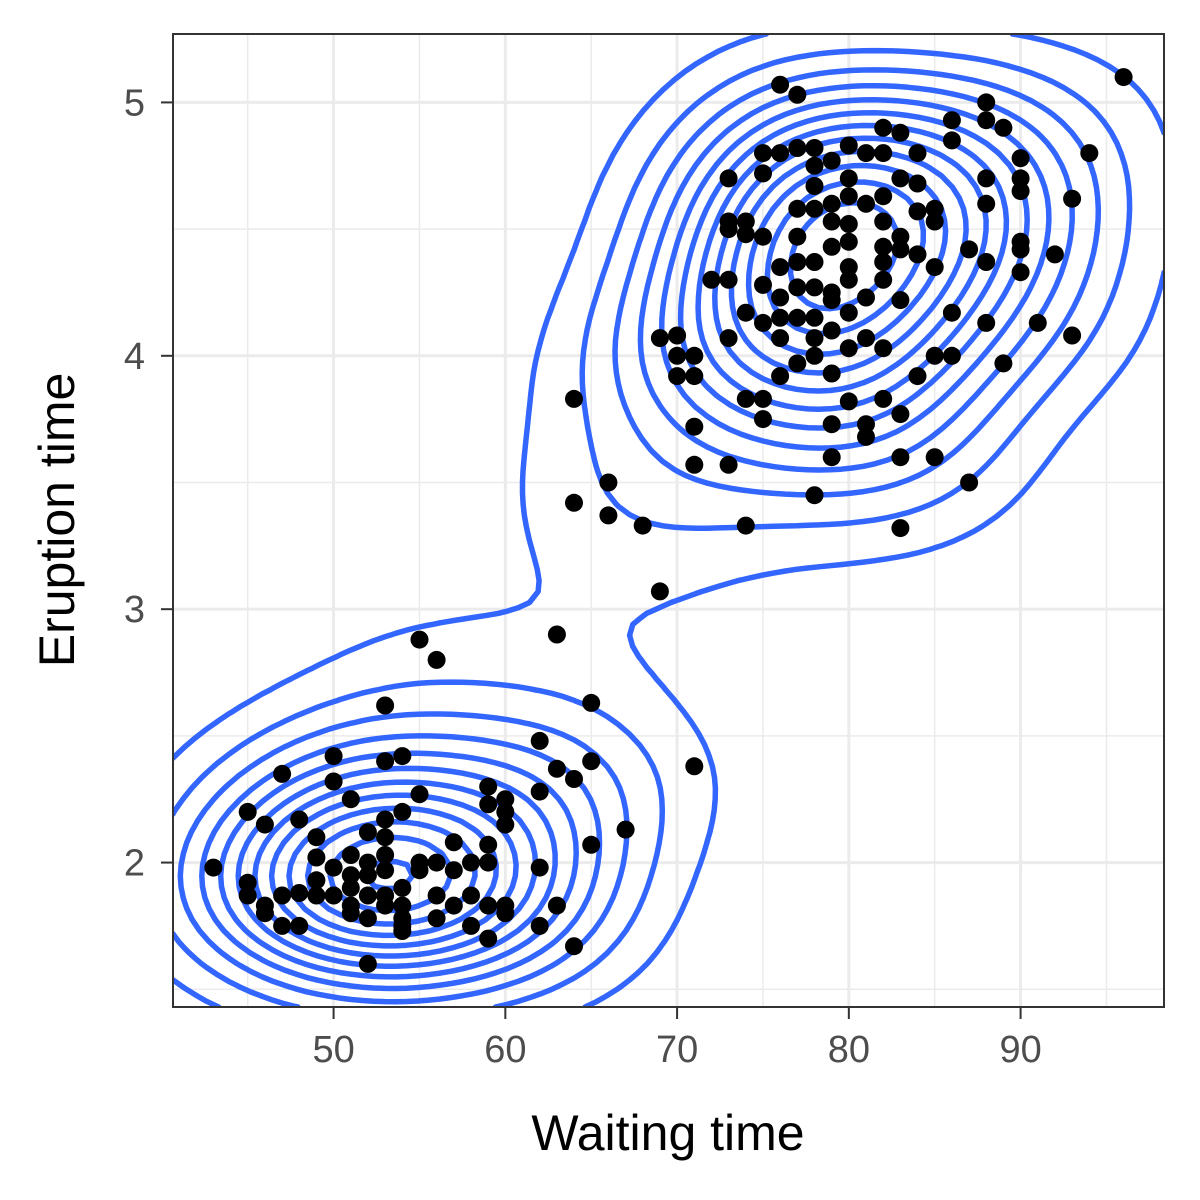  I want to click on x-tick-label: 70, so click(677, 1050).